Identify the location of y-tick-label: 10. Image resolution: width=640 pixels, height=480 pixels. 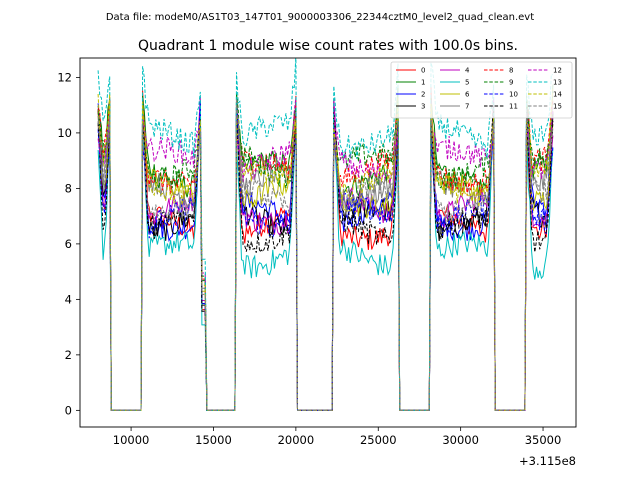
(64, 133).